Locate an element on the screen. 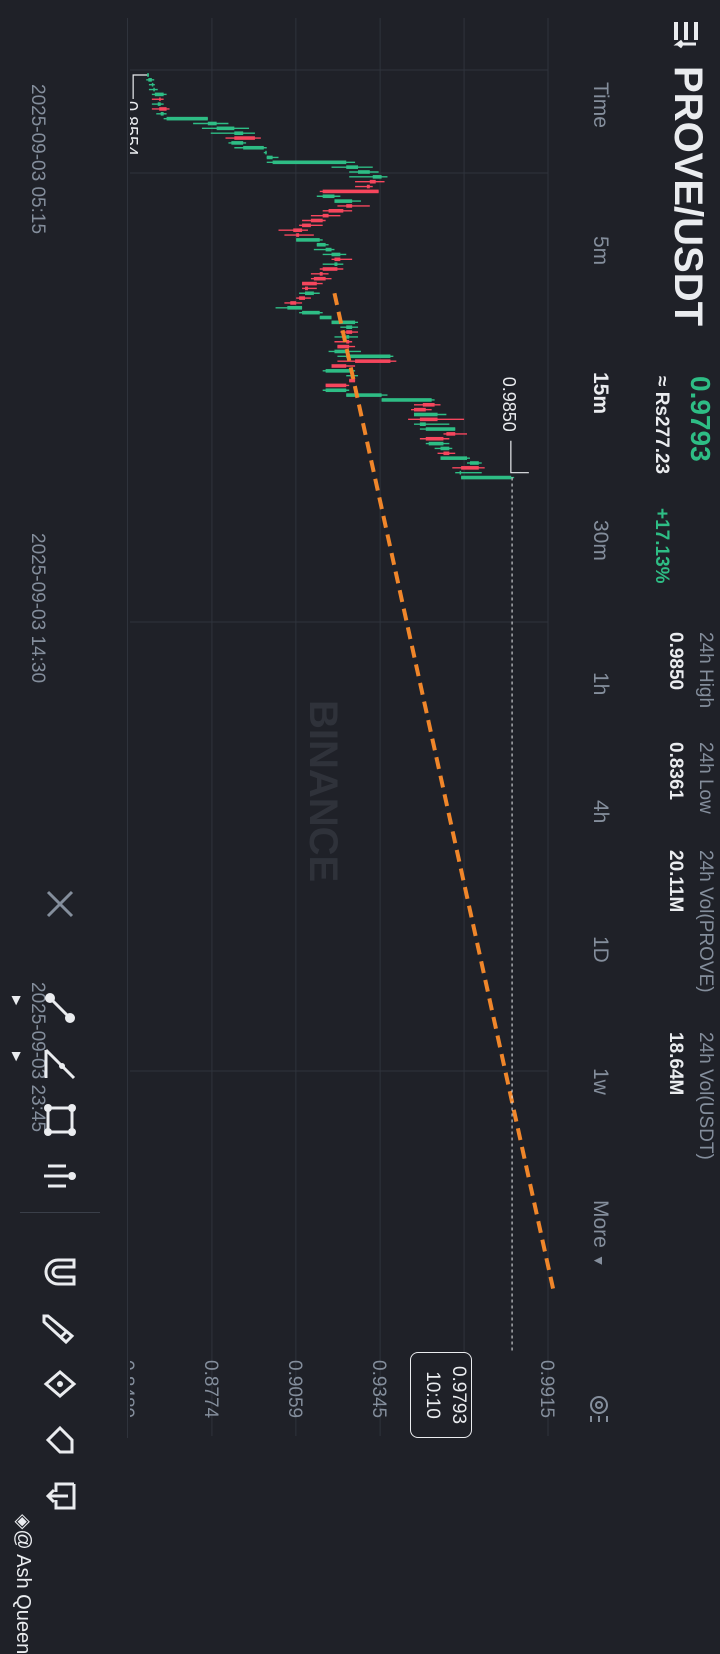  rect-icon is located at coordinates (60, 1120).